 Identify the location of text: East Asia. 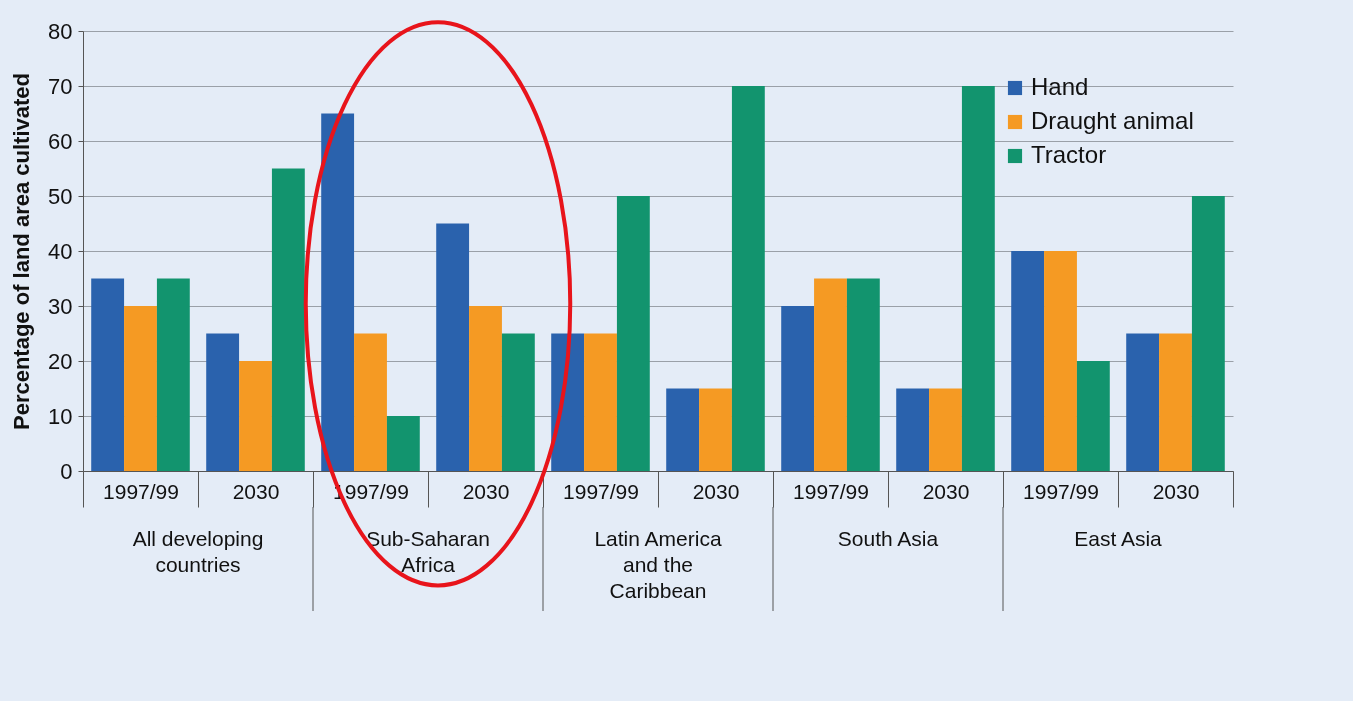
(1118, 538).